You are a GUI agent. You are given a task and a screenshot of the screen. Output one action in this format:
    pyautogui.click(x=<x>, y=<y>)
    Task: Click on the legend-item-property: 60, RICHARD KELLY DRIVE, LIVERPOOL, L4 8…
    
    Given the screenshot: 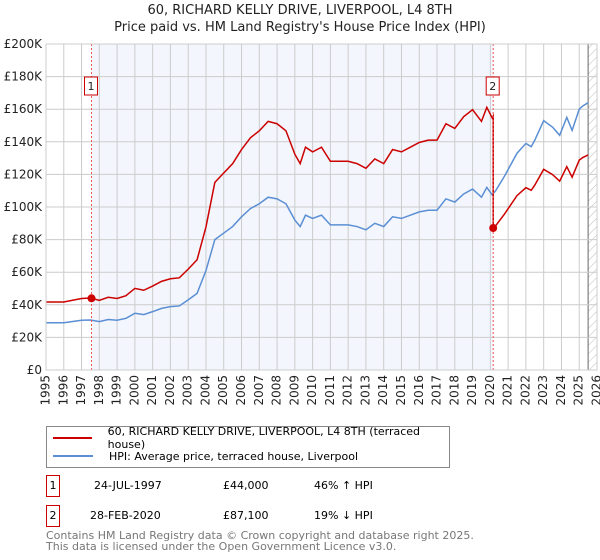 What is the action you would take?
    pyautogui.click(x=251, y=438)
    